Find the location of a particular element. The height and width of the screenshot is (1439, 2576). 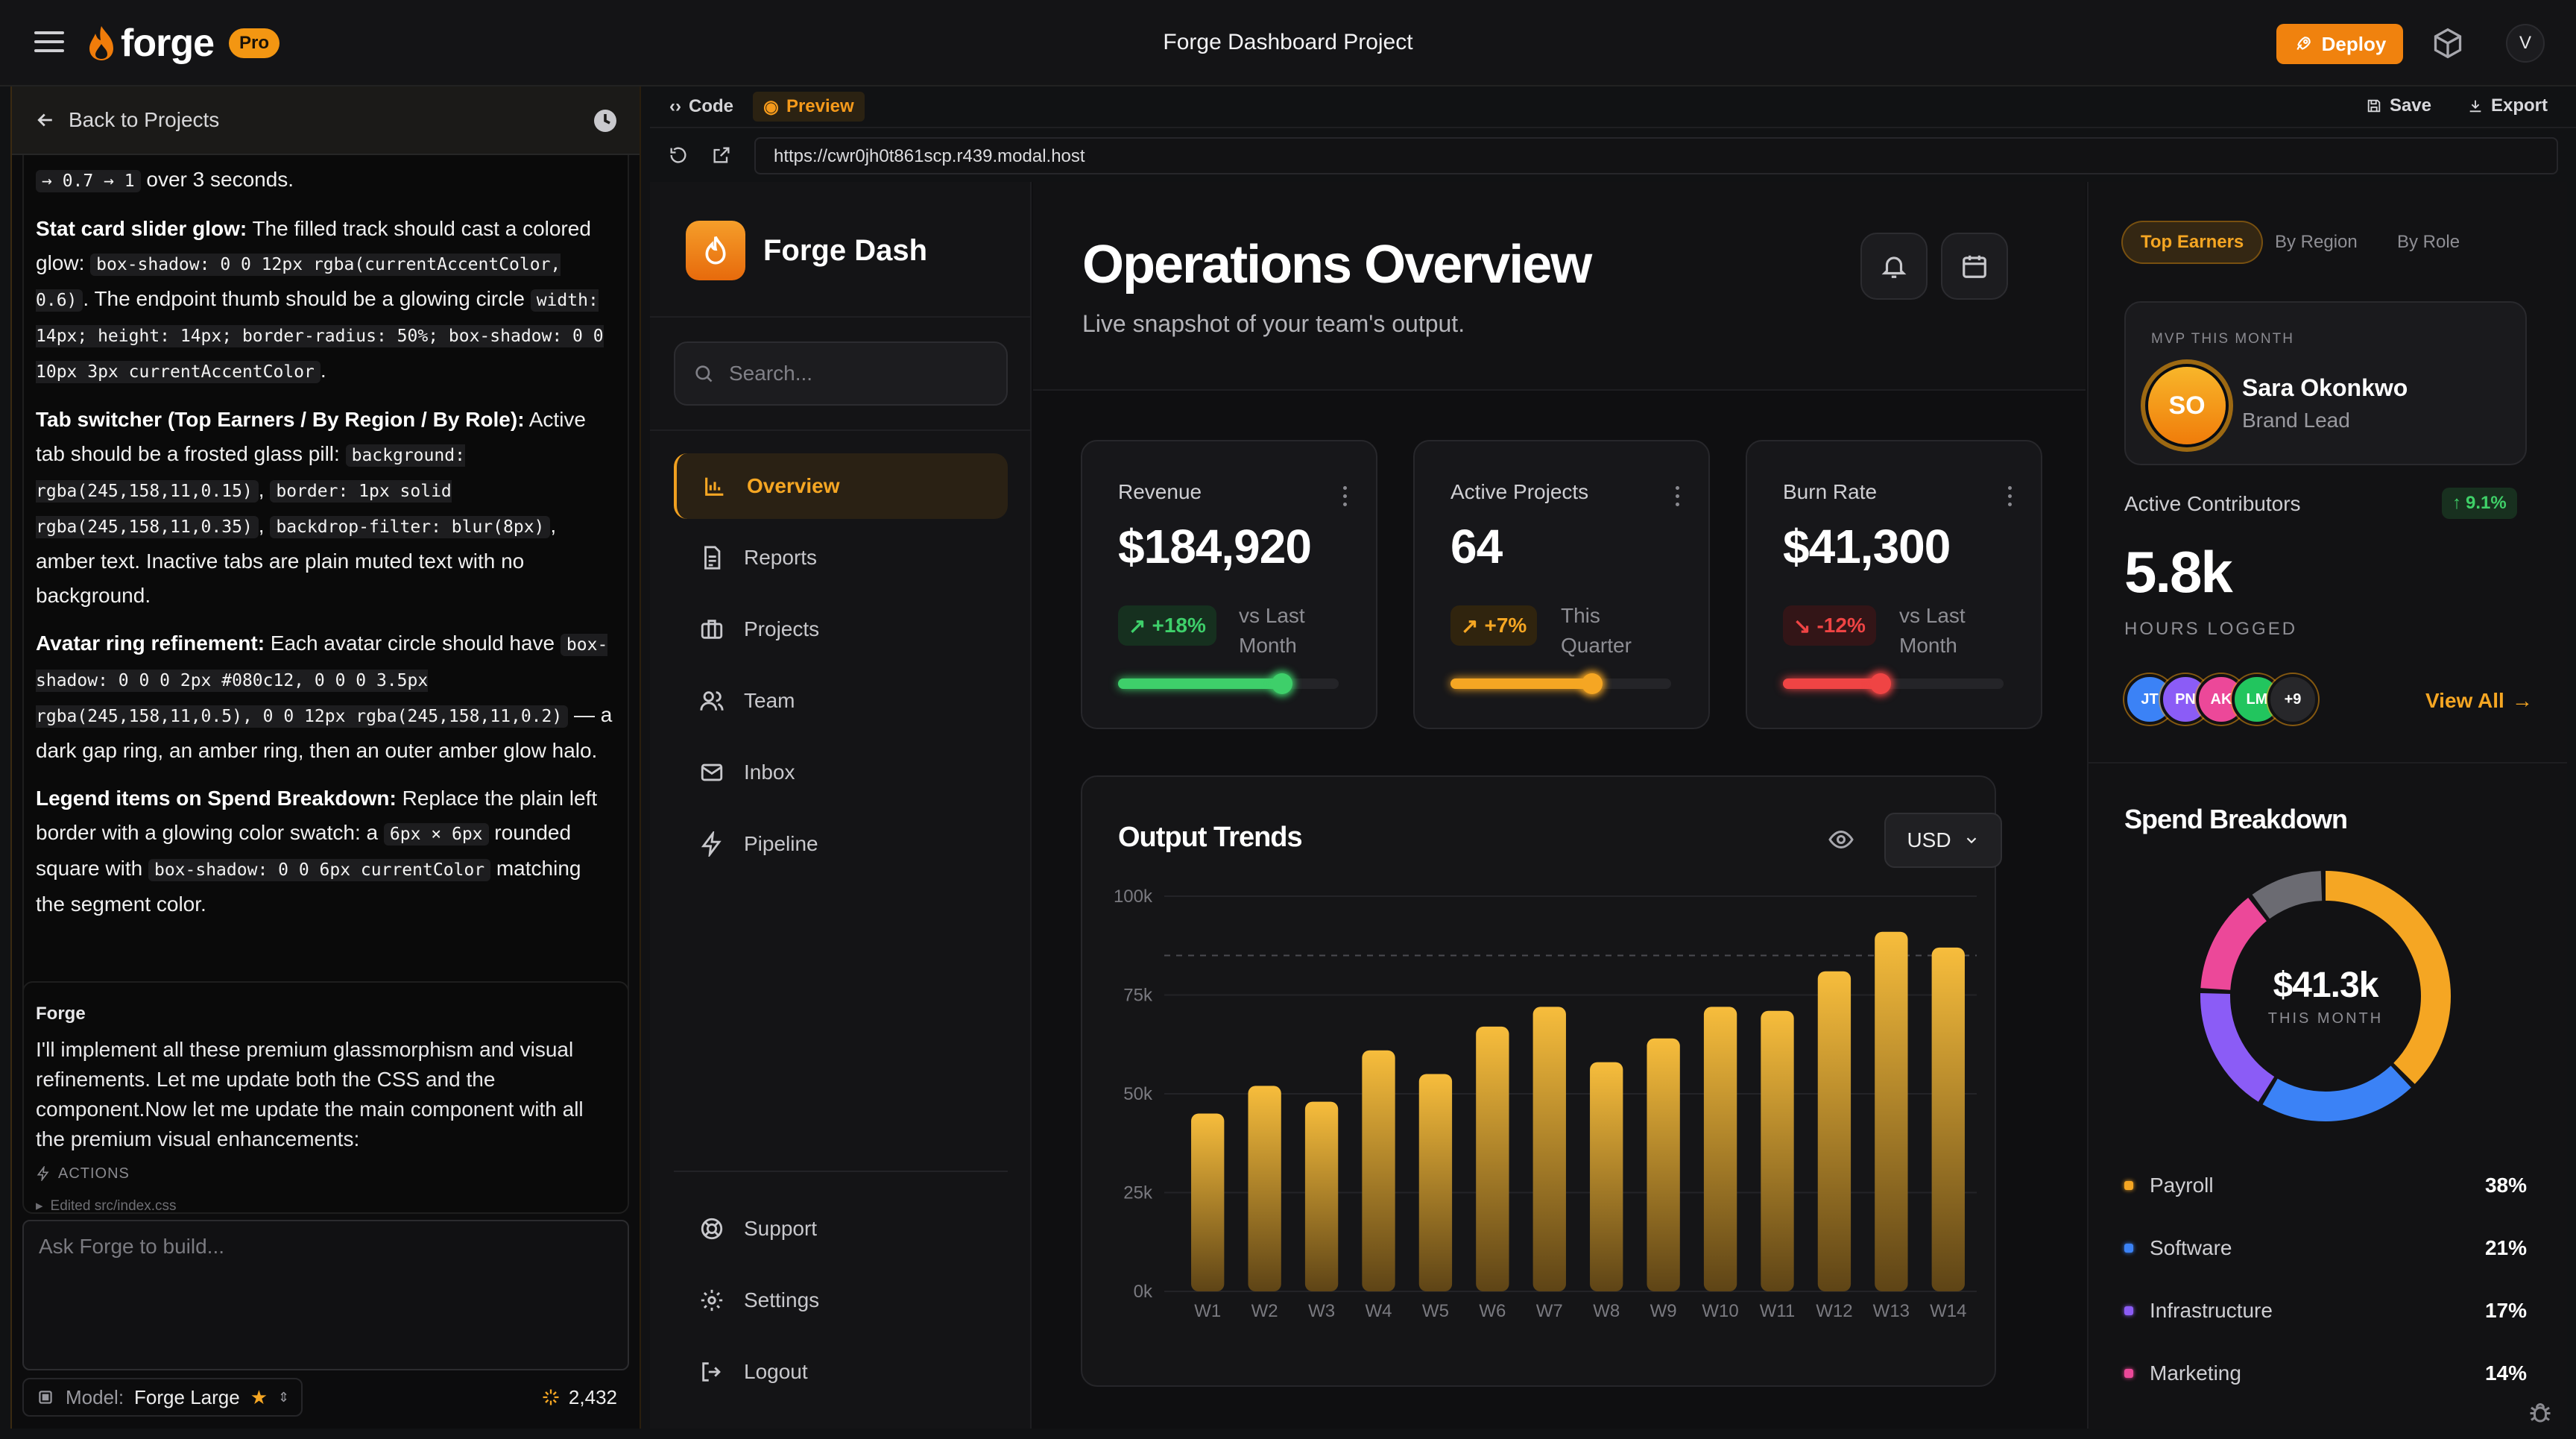

external-link-icon is located at coordinates (721, 155).